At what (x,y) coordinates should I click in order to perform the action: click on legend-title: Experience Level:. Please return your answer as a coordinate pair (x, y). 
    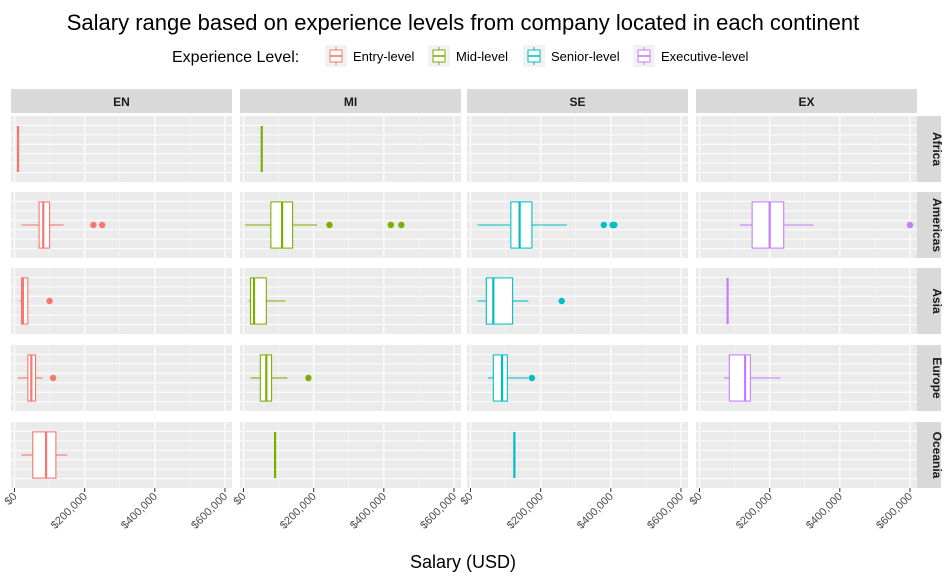
    Looking at the image, I should click on (235, 57).